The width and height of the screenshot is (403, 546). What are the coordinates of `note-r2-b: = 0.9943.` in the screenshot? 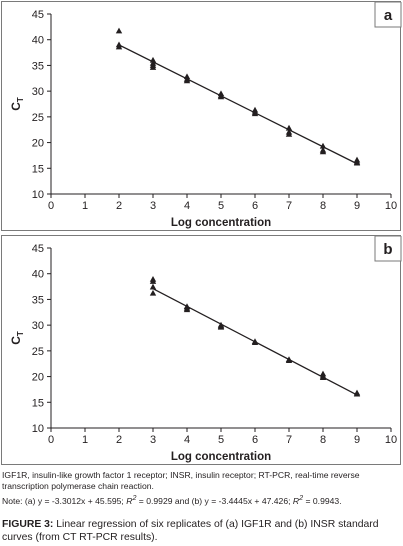 It's located at (322, 500).